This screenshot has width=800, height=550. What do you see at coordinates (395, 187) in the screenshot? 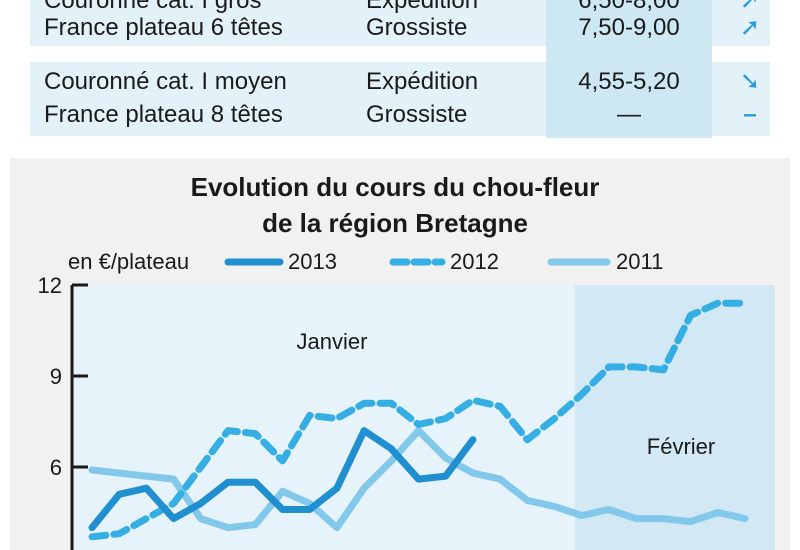
I see `chart-title: Evolution du cours du chou-fleur` at bounding box center [395, 187].